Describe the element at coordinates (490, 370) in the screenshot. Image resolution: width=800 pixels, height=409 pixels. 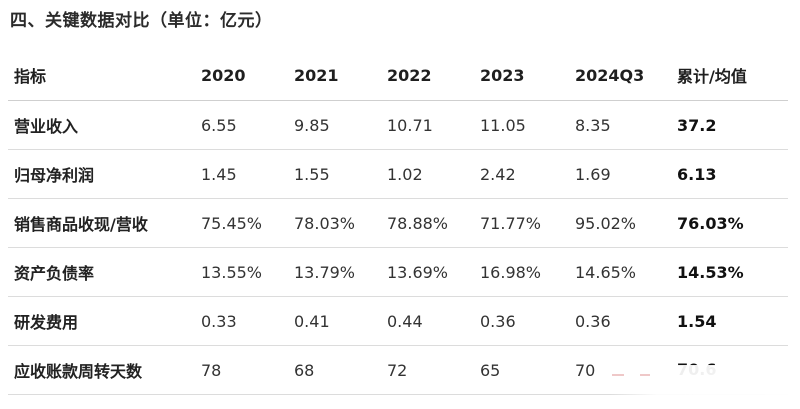
I see `table-cell: 65` at that location.